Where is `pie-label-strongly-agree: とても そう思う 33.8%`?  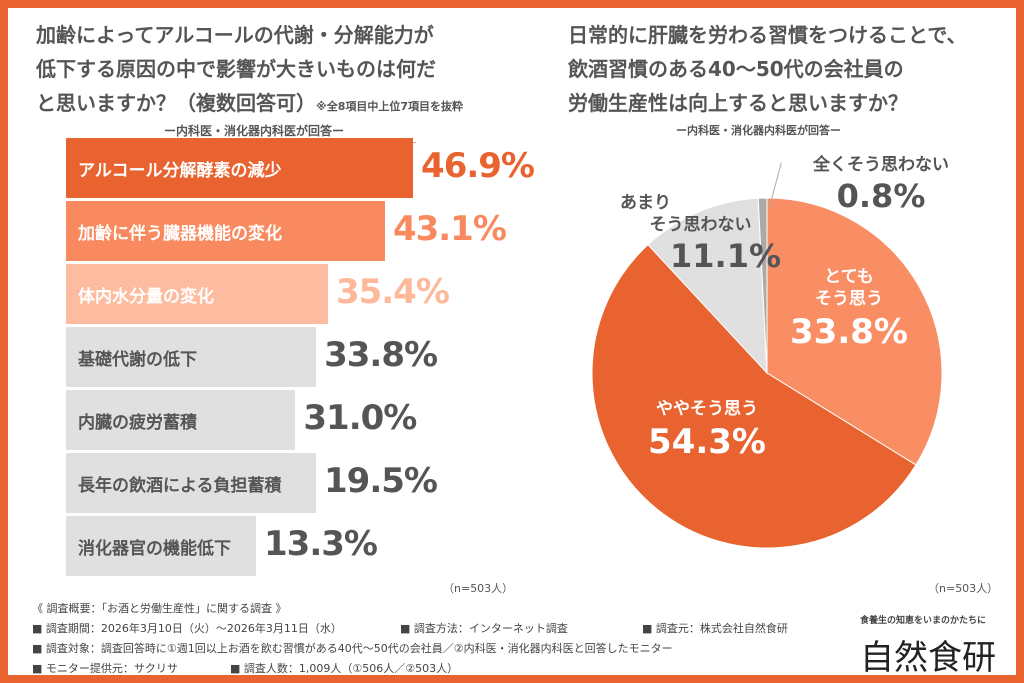 pie-label-strongly-agree: とても そう思う 33.8% is located at coordinates (849, 310).